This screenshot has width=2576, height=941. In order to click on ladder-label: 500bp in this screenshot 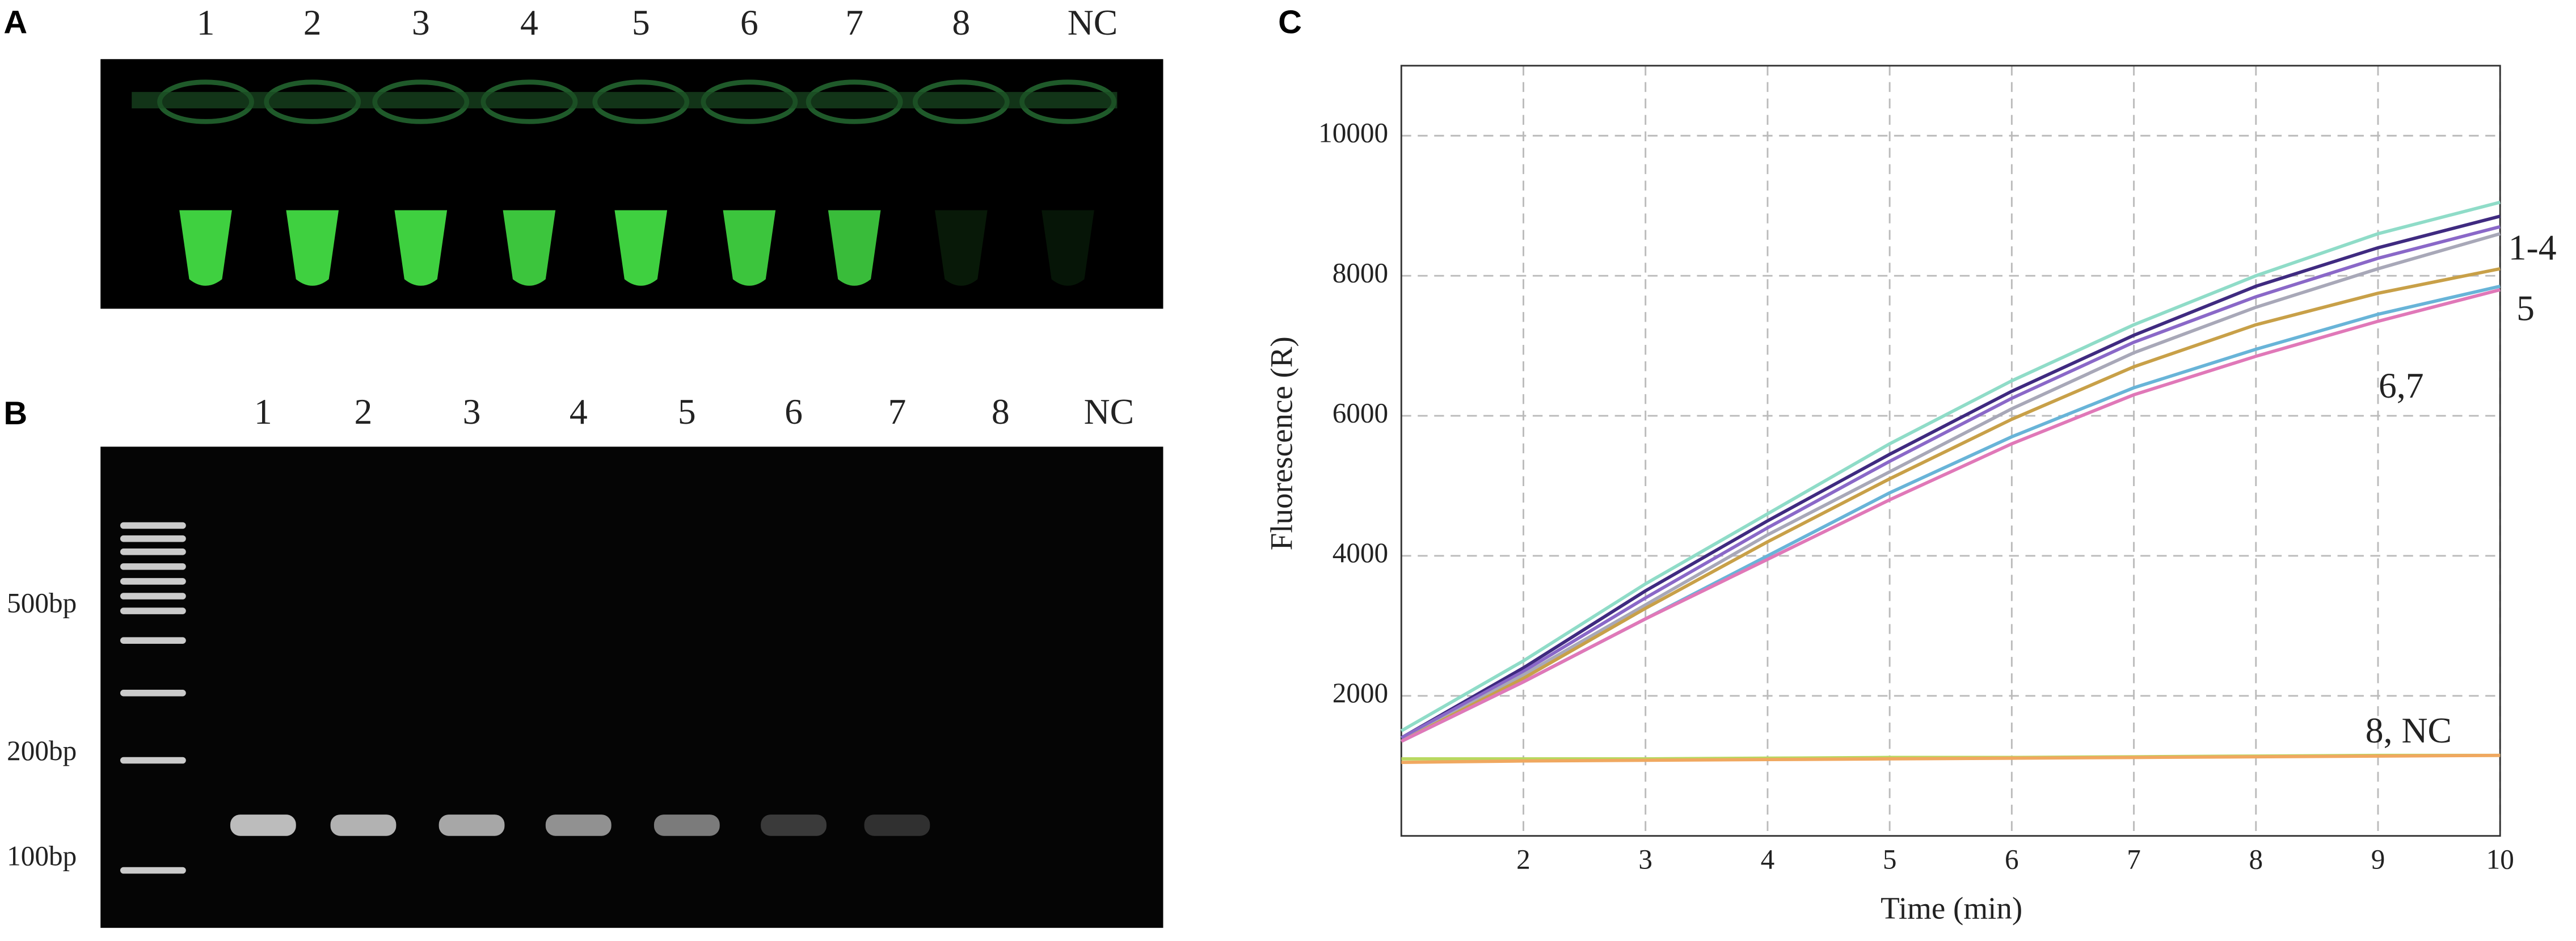, I will do `click(42, 603)`.